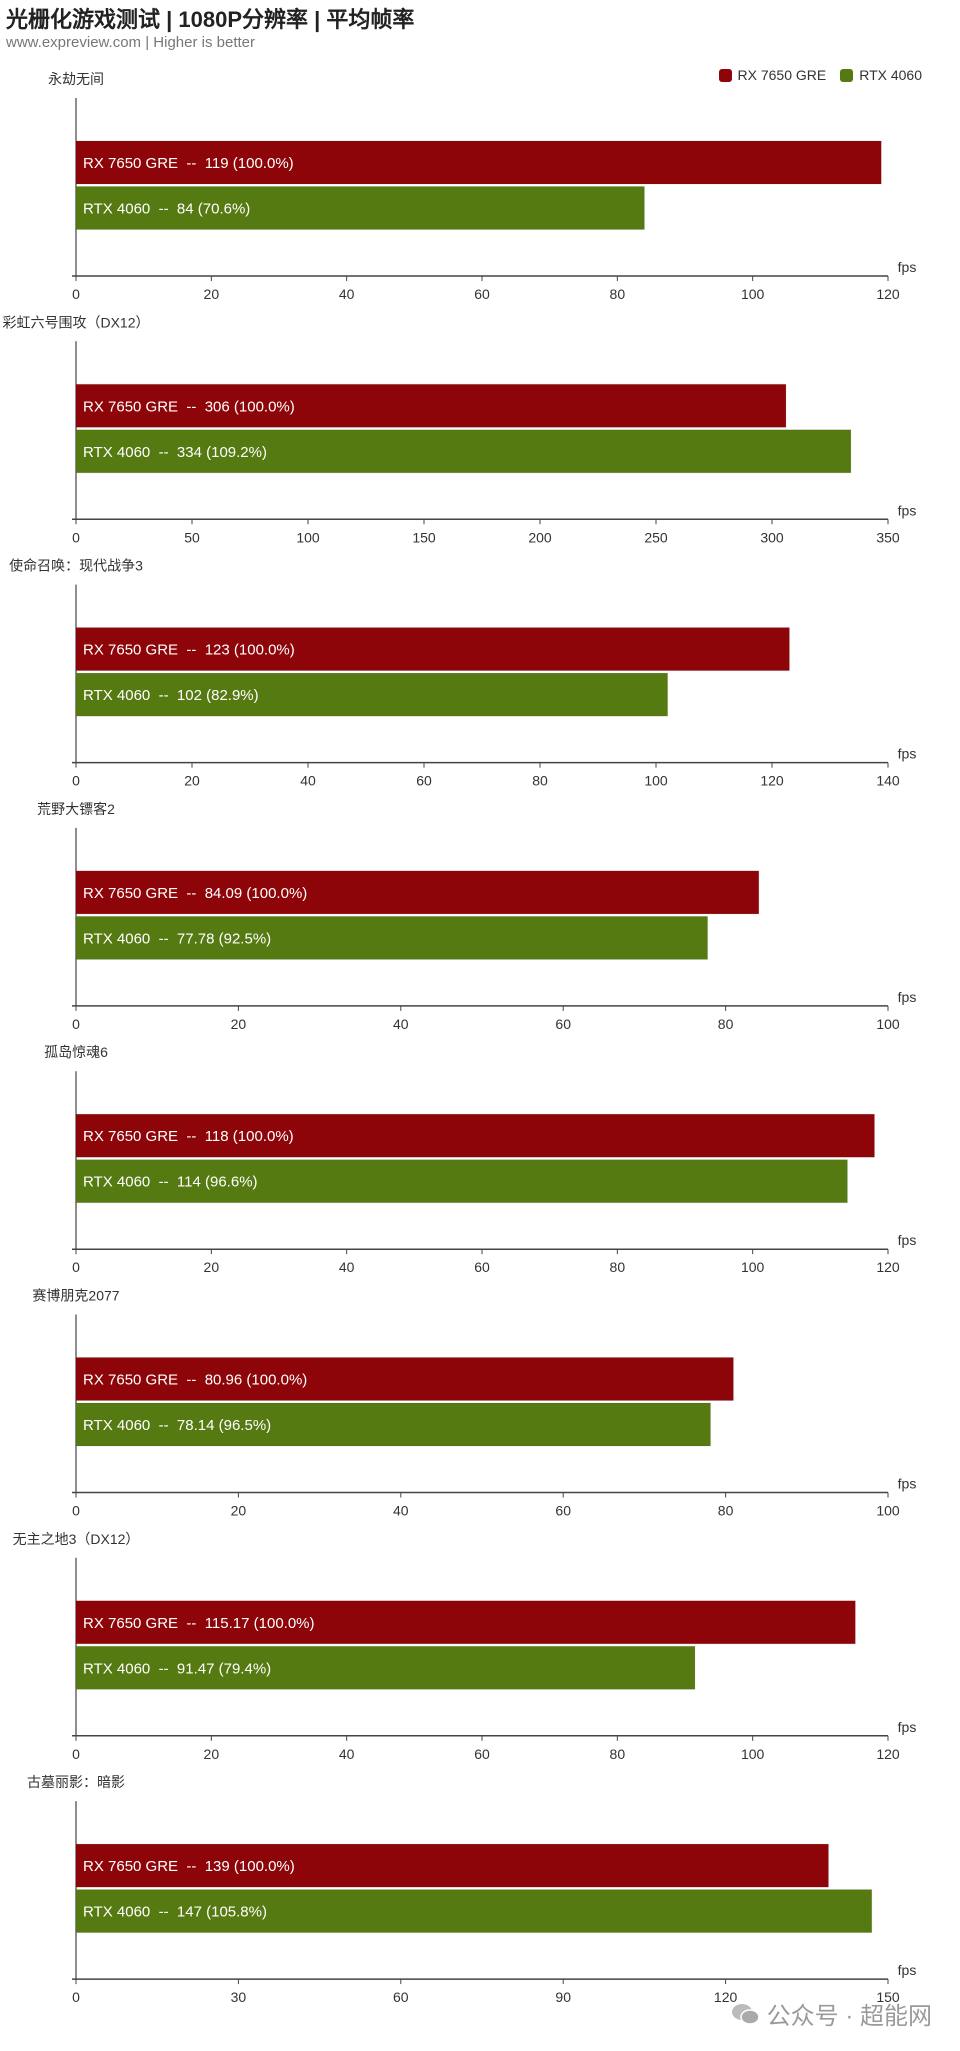 The width and height of the screenshot is (960, 2051). I want to click on game-title: 使命召唤：现代战争3, so click(76, 566).